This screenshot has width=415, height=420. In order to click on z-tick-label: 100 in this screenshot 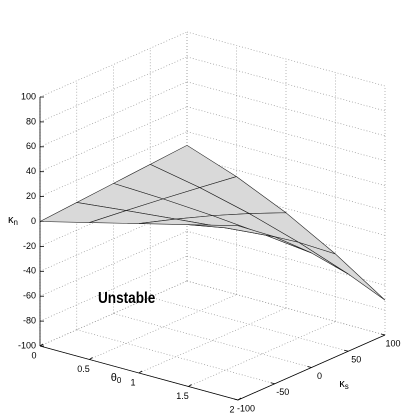, I will do `click(28, 96)`.